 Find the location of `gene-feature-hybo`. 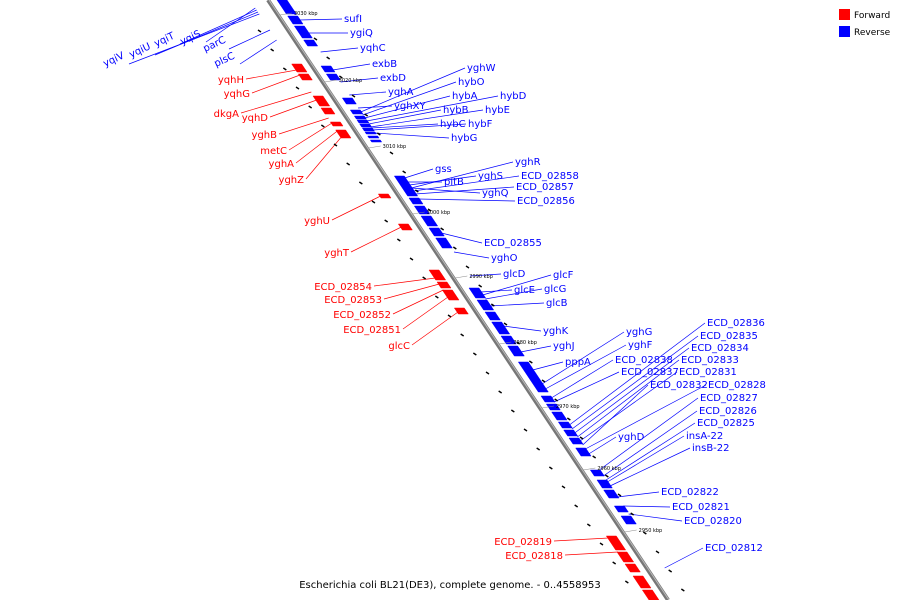

gene-feature-hybo is located at coordinates (356, 112).